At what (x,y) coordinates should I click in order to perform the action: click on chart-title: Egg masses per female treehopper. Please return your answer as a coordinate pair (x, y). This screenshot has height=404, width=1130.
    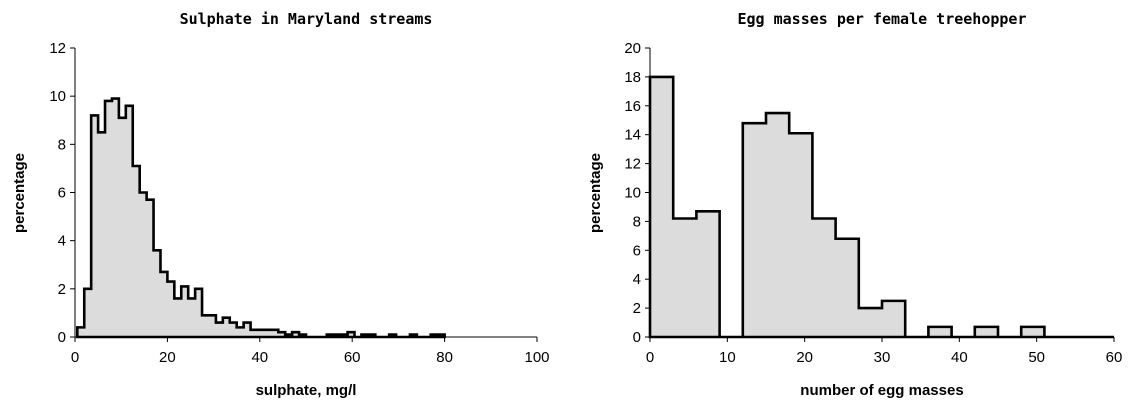
    Looking at the image, I should click on (882, 19).